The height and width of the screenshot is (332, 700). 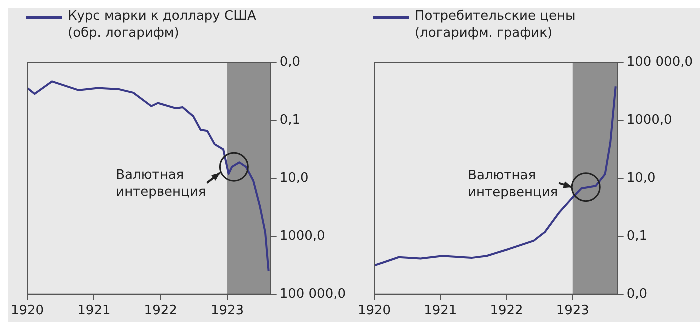 What do you see at coordinates (496, 25) in the screenshot?
I see `legend-label: Потребительские цены (логарифм. график)` at bounding box center [496, 25].